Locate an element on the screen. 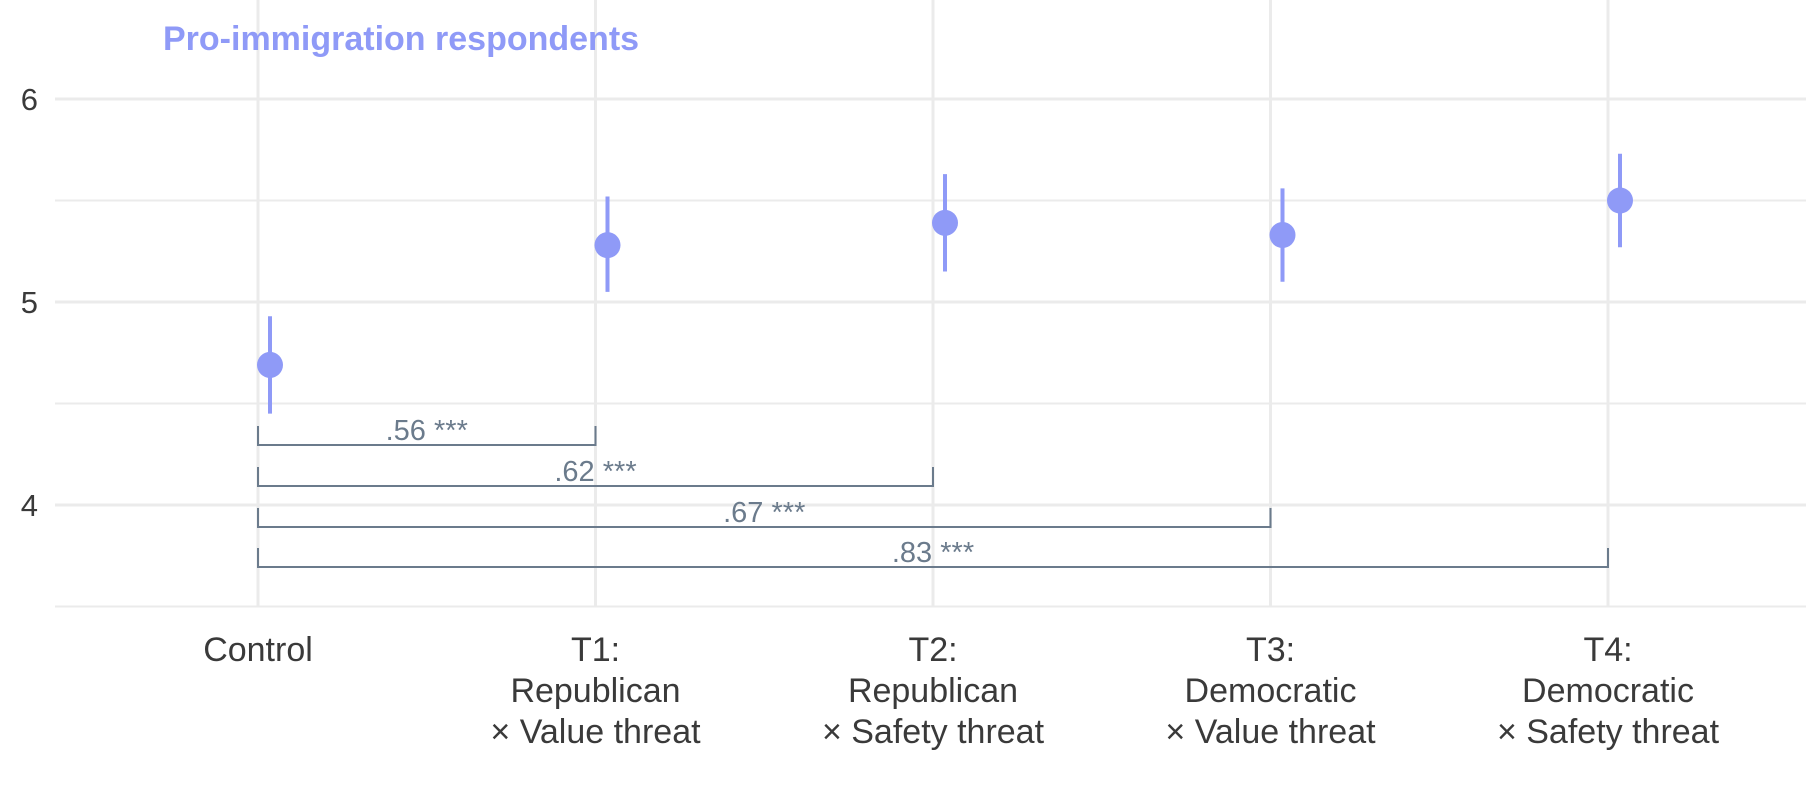 This screenshot has height=802, width=1806. comparison-label: .67 *** is located at coordinates (764, 513).